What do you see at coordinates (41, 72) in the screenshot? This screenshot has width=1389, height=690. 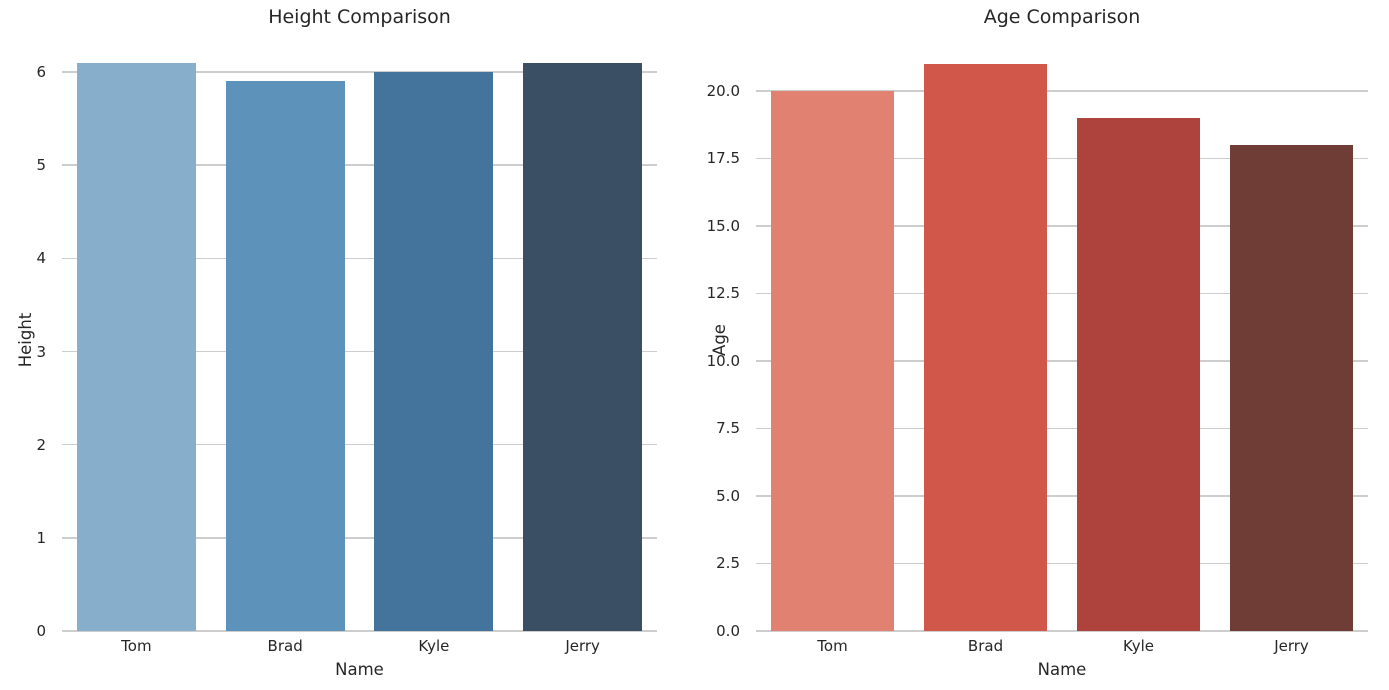 I see `y-tick-label: 6` at bounding box center [41, 72].